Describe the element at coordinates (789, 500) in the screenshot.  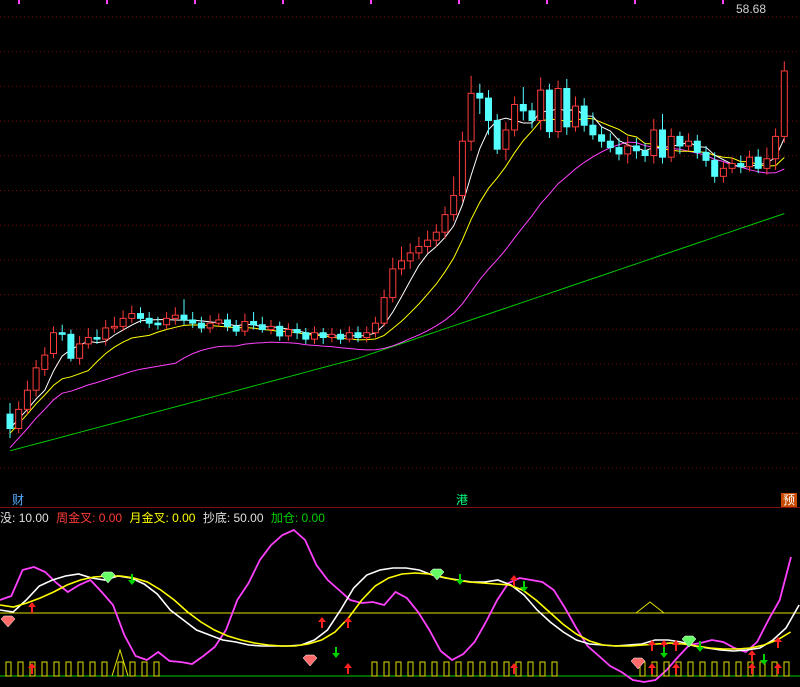
I see `badge-yu: 预` at that location.